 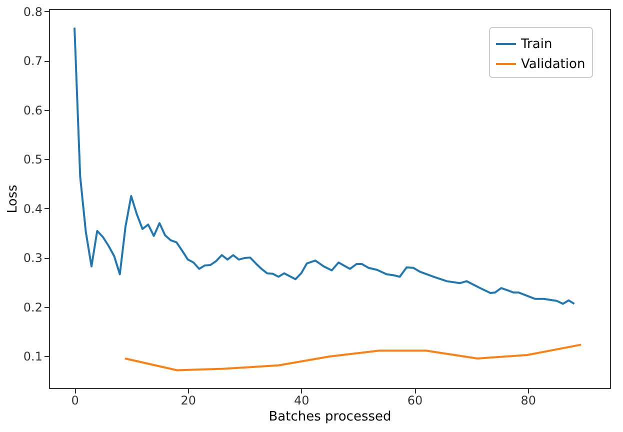 I want to click on line-series, so click(x=353, y=358).